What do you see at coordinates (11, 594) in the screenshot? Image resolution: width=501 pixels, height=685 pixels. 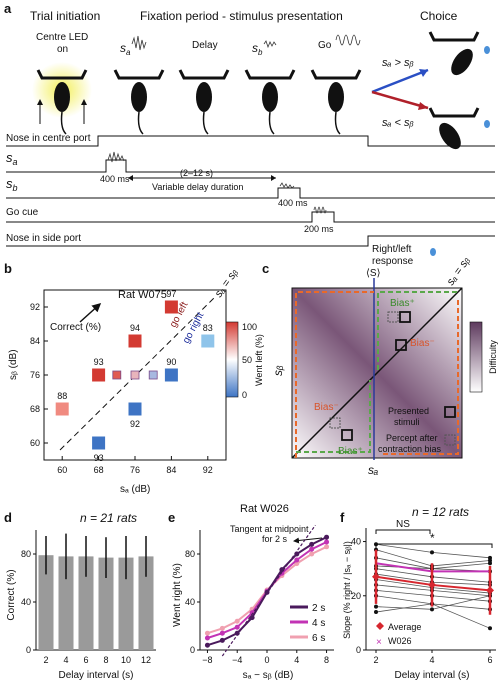 I see `panel-d-ylabel: Correct (%)` at bounding box center [11, 594].